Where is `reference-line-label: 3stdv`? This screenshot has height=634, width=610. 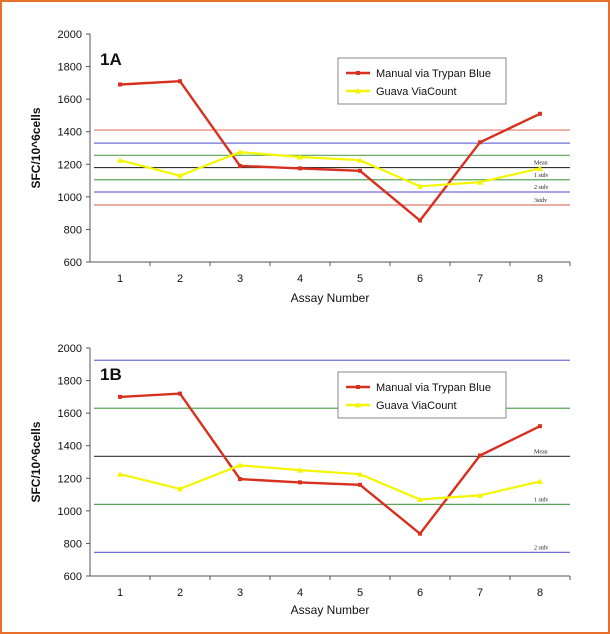 reference-line-label: 3stdv is located at coordinates (540, 201).